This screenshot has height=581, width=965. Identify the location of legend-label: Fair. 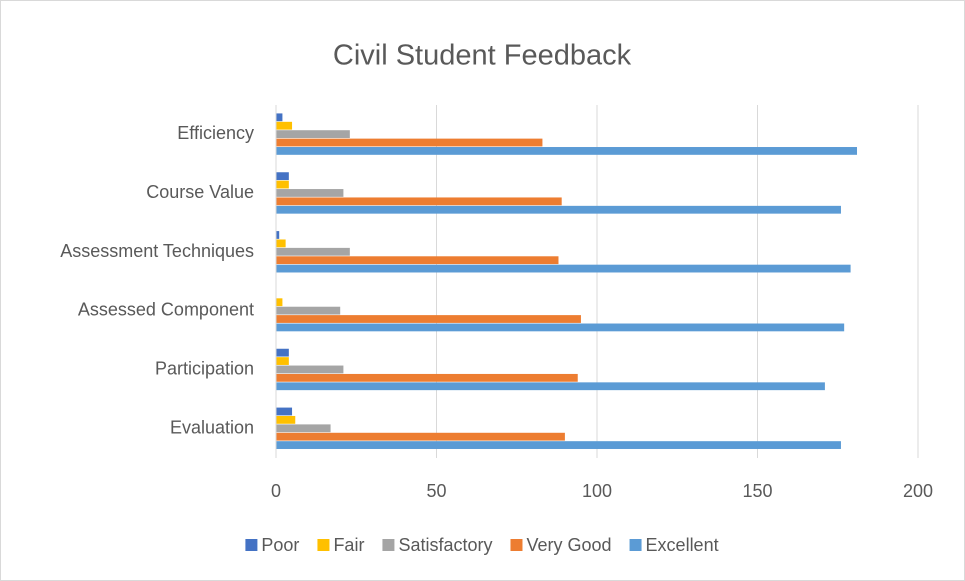
(348, 545).